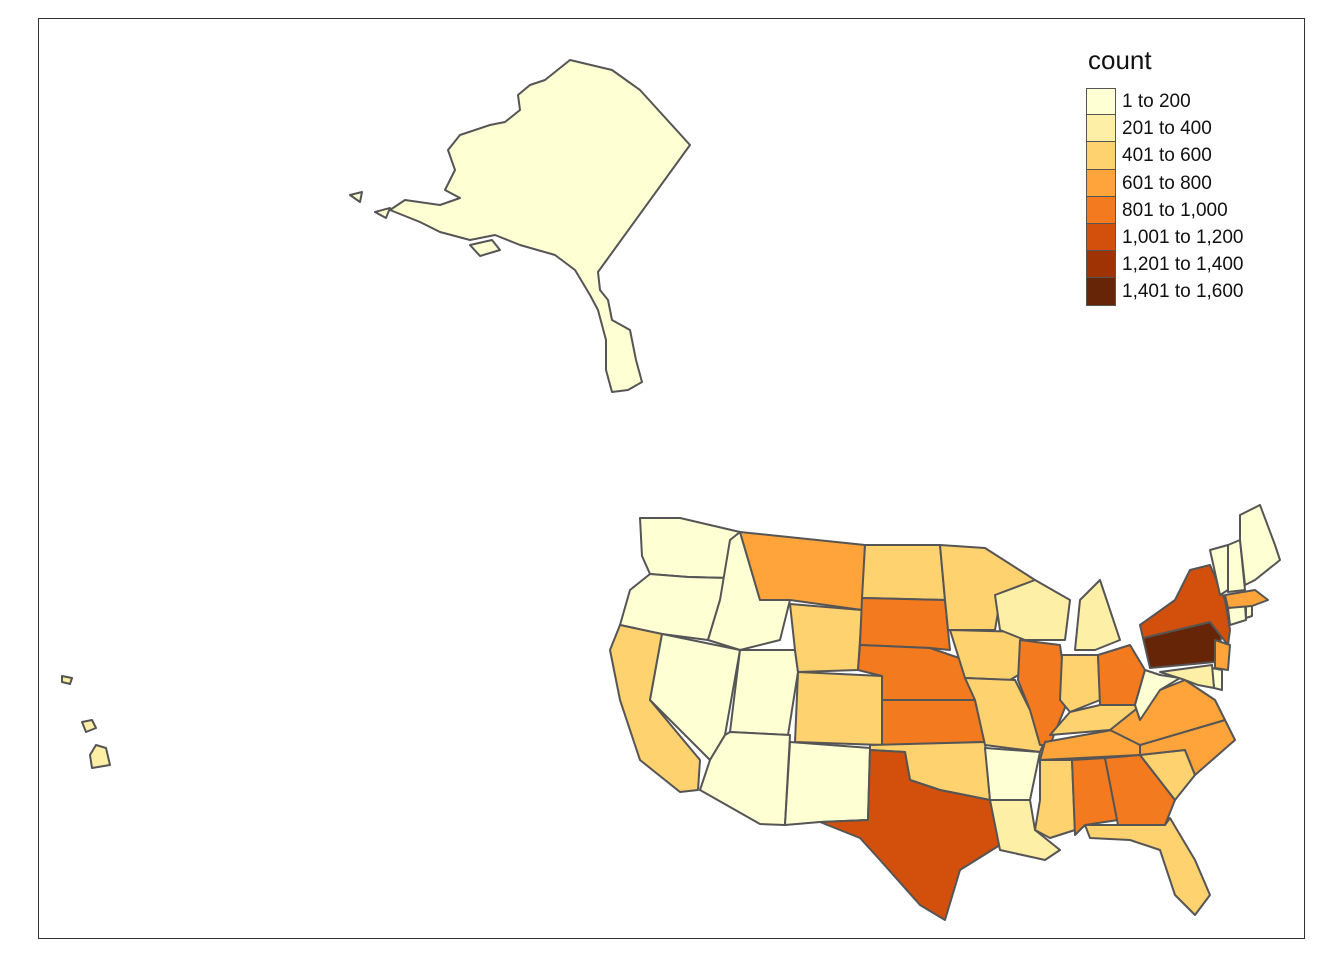  I want to click on region-arkansas, so click(1012, 774).